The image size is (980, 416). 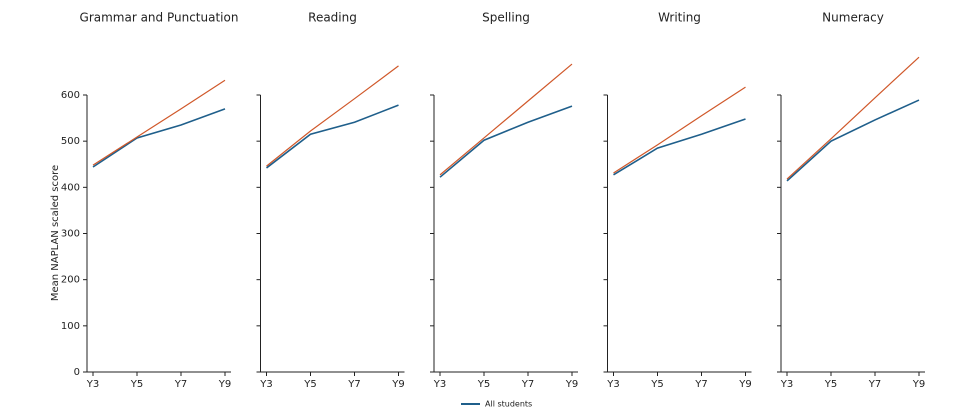 What do you see at coordinates (55, 233) in the screenshot?
I see `y-axis-label: Mean NAPLAN scaled score` at bounding box center [55, 233].